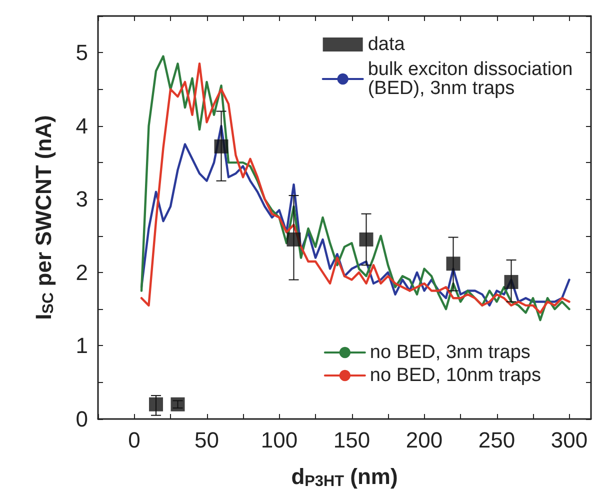 This screenshot has height=502, width=609. I want to click on y-tick-label: 2, so click(82, 272).